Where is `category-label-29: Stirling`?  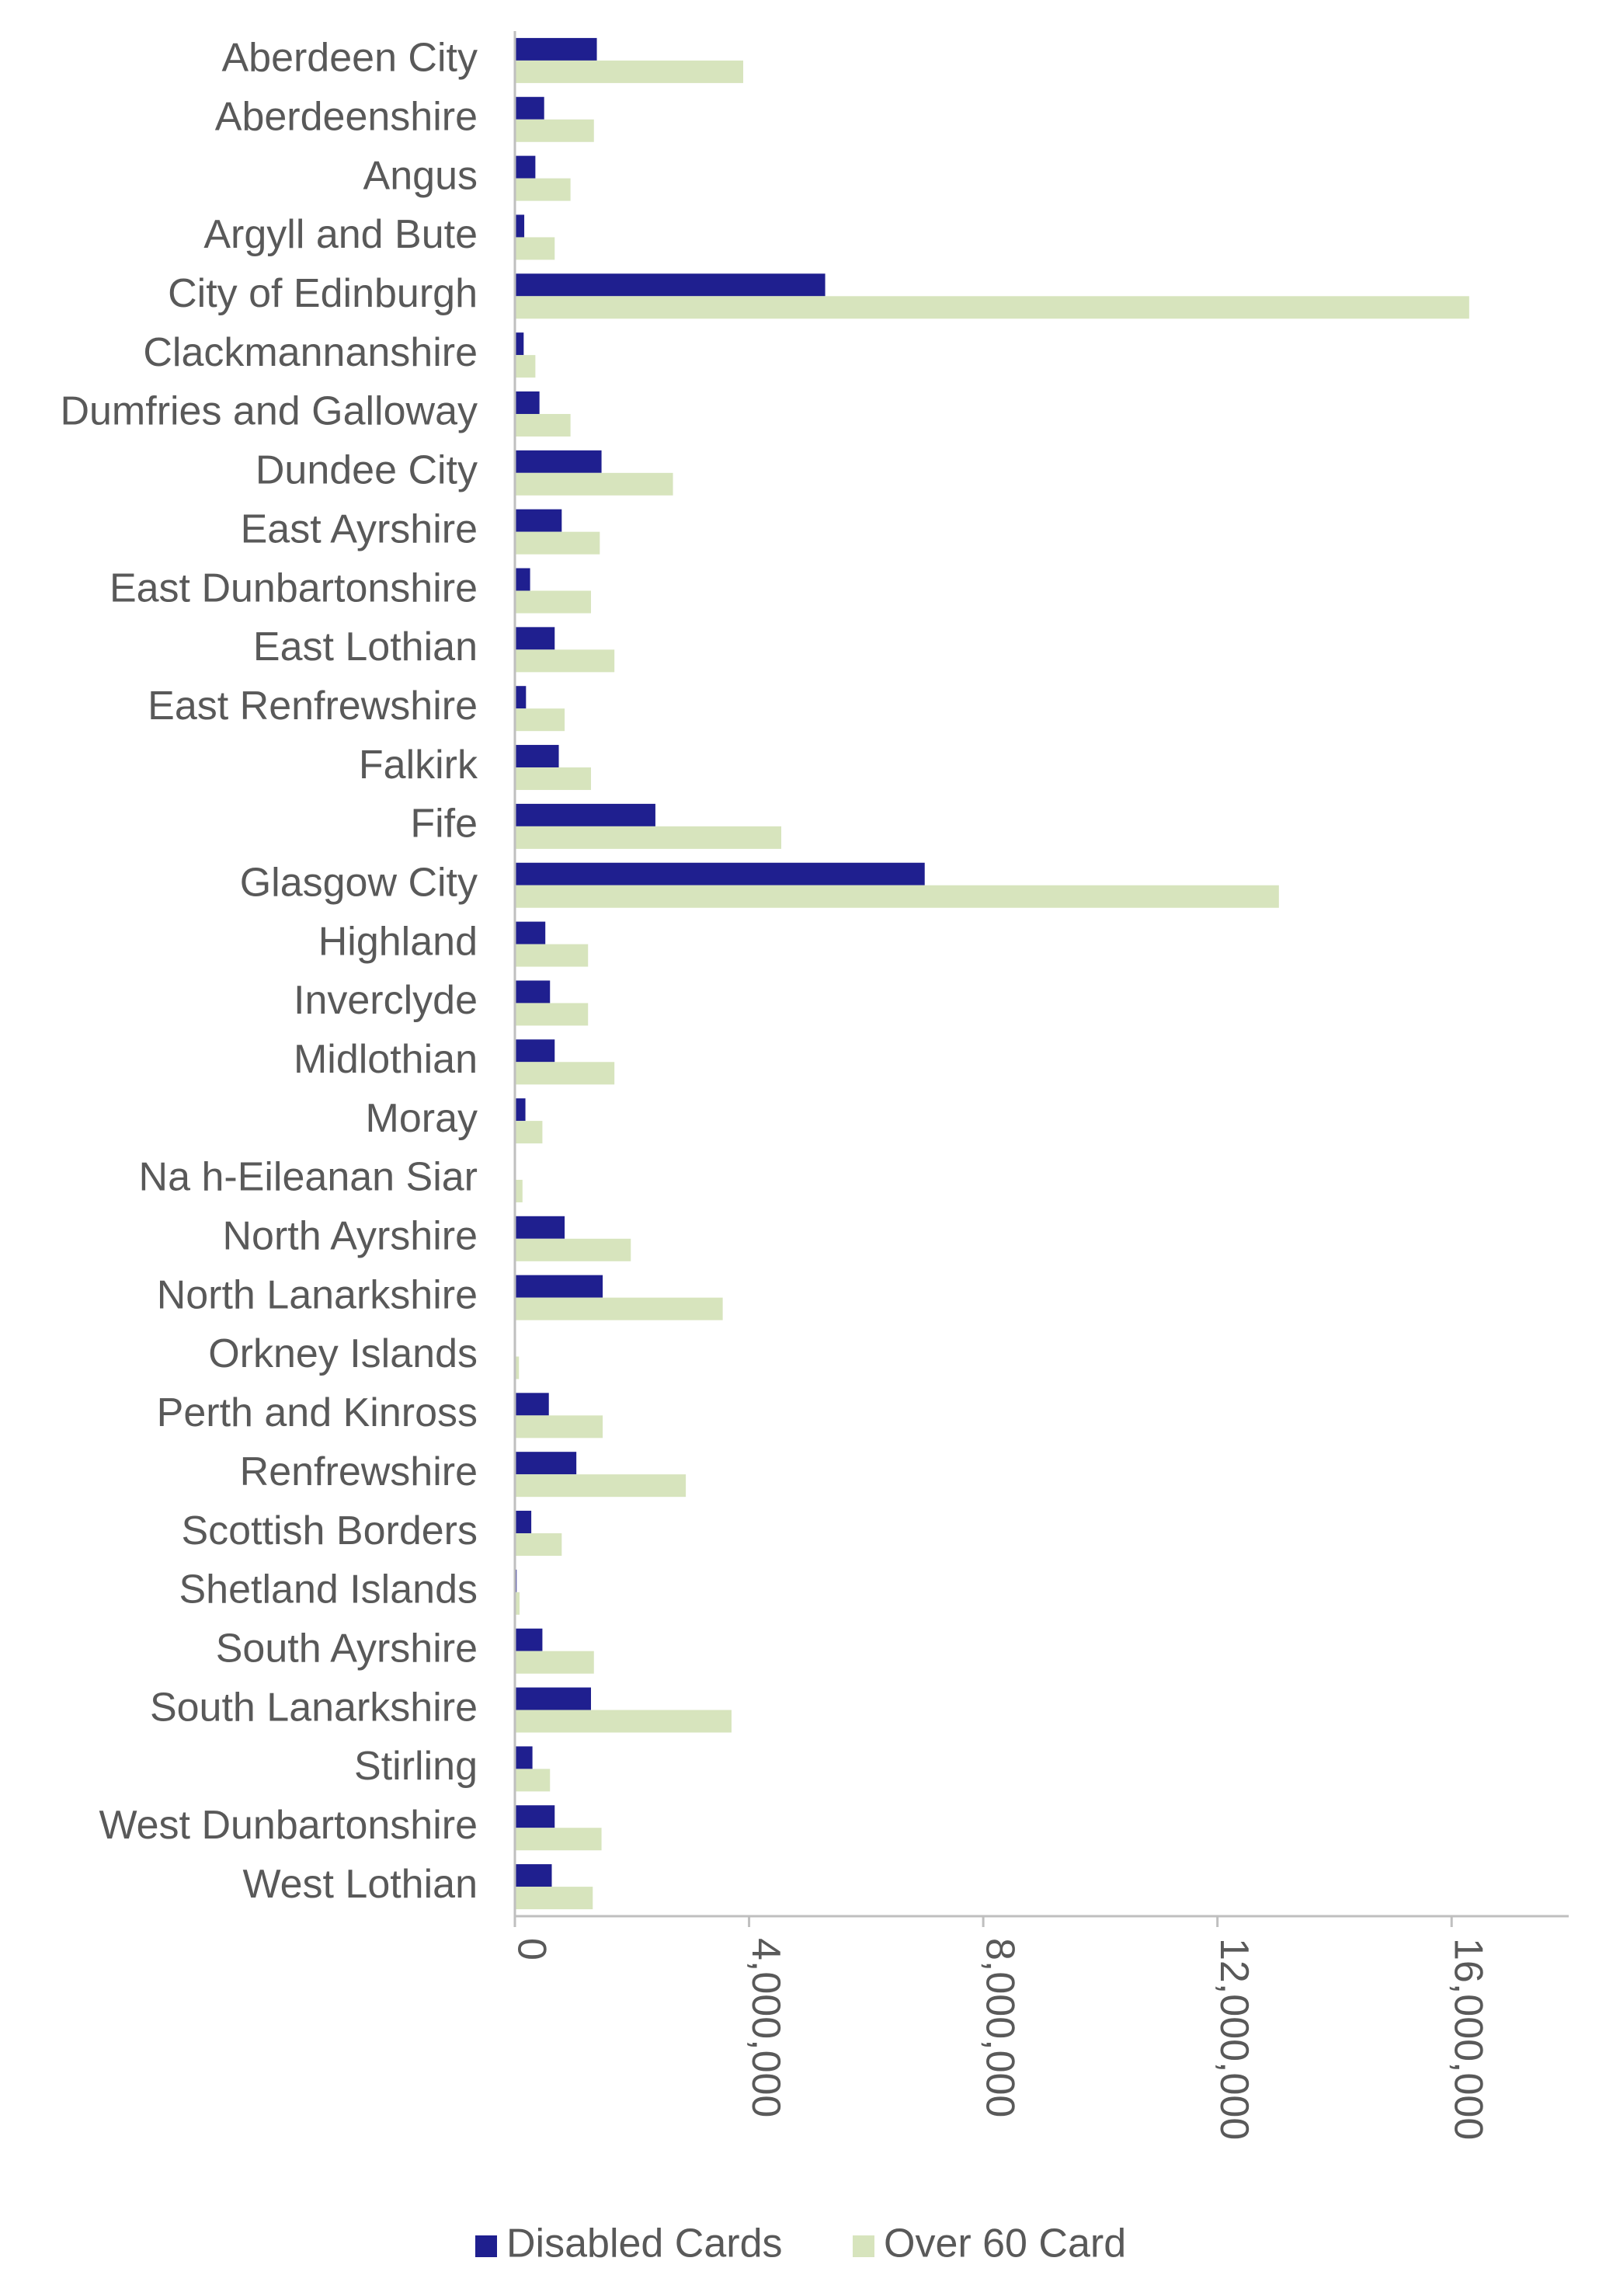 category-label-29: Stirling is located at coordinates (416, 1767).